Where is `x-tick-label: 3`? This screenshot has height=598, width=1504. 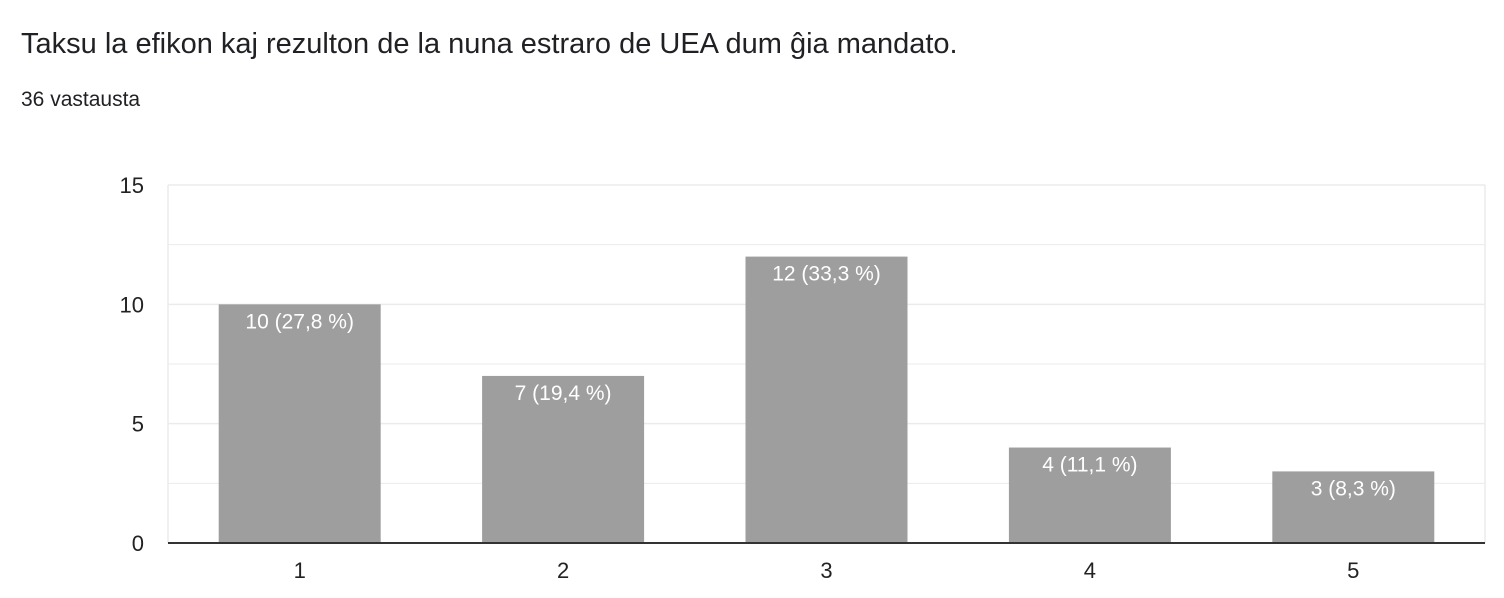
x-tick-label: 3 is located at coordinates (826, 570).